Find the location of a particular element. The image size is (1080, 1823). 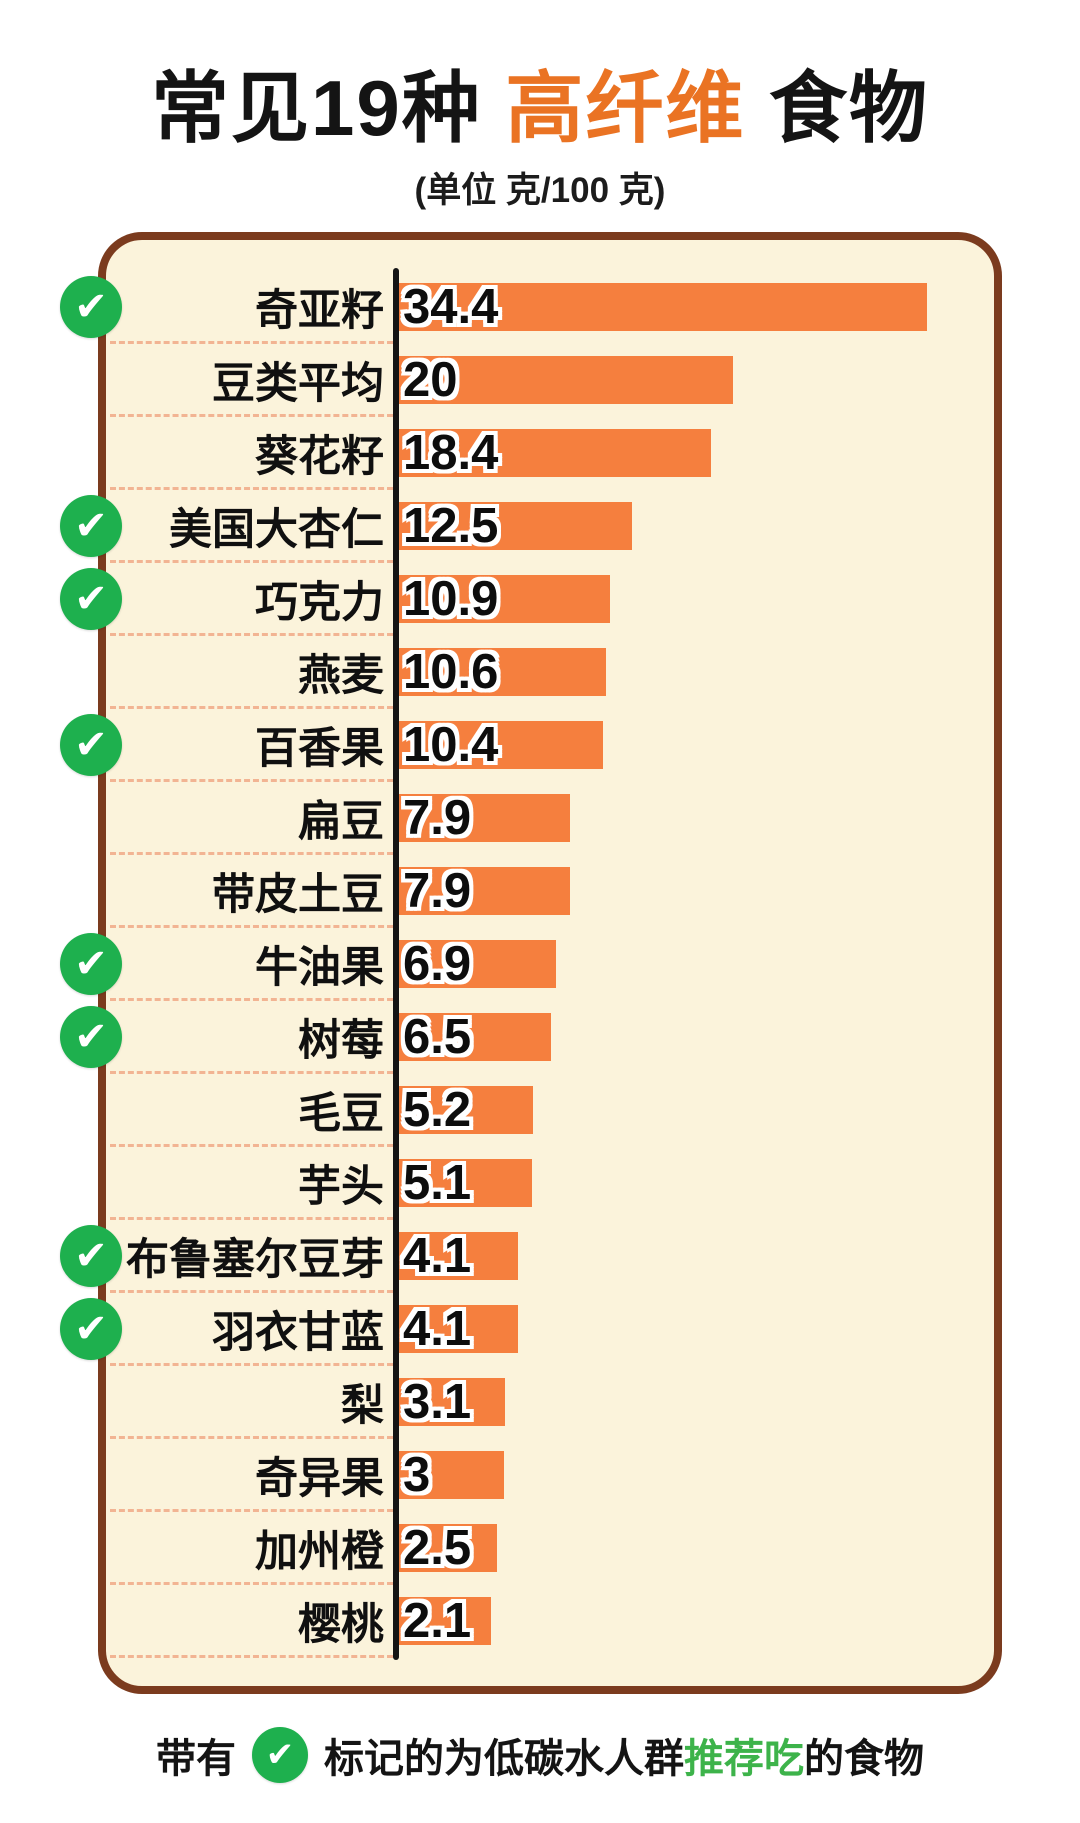

chart-row: ✔ 百香果 10.4 is located at coordinates (527, 745).